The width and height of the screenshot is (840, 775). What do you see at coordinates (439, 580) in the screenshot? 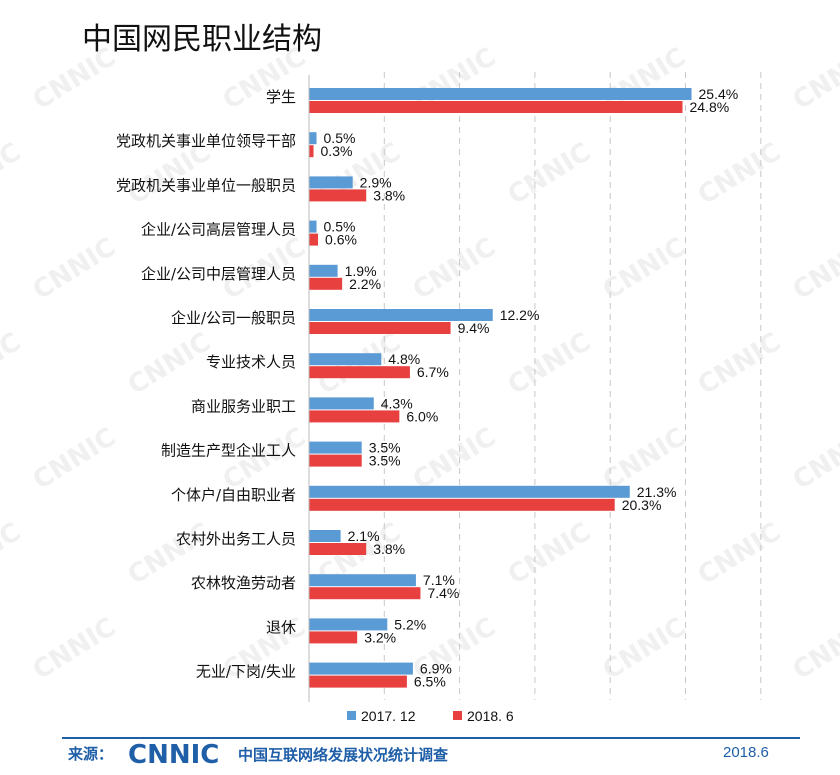
I see `data-label: 7.1%` at bounding box center [439, 580].